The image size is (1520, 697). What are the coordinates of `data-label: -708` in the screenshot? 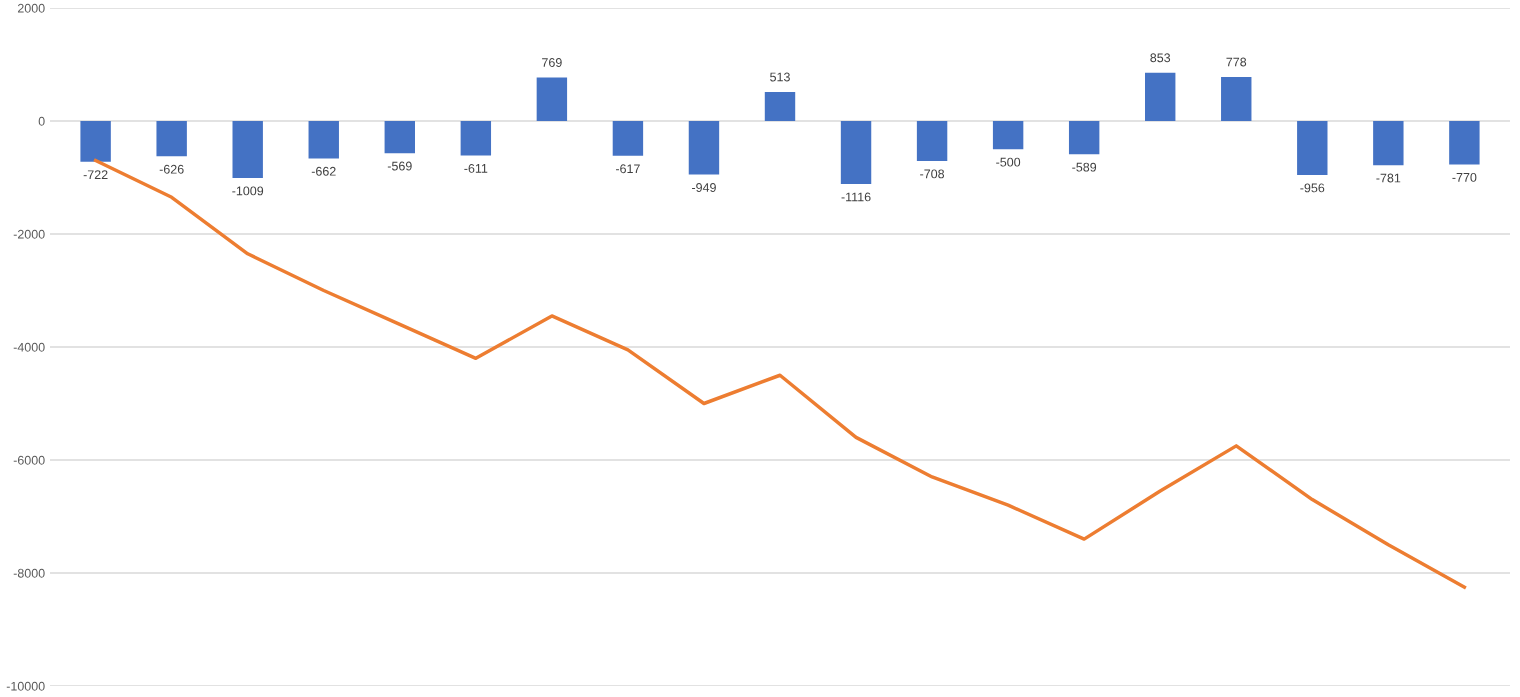 It's located at (932, 174).